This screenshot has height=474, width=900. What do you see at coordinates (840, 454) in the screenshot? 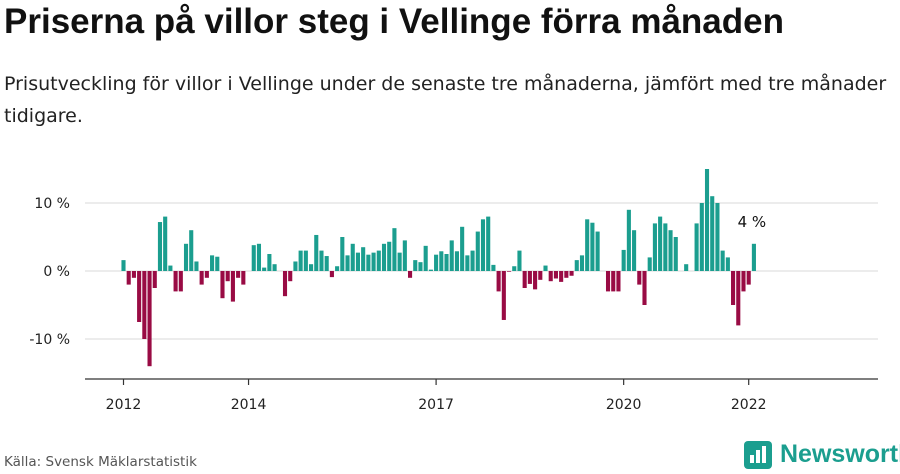
I see `brand-name: Newsworthy` at bounding box center [840, 454].